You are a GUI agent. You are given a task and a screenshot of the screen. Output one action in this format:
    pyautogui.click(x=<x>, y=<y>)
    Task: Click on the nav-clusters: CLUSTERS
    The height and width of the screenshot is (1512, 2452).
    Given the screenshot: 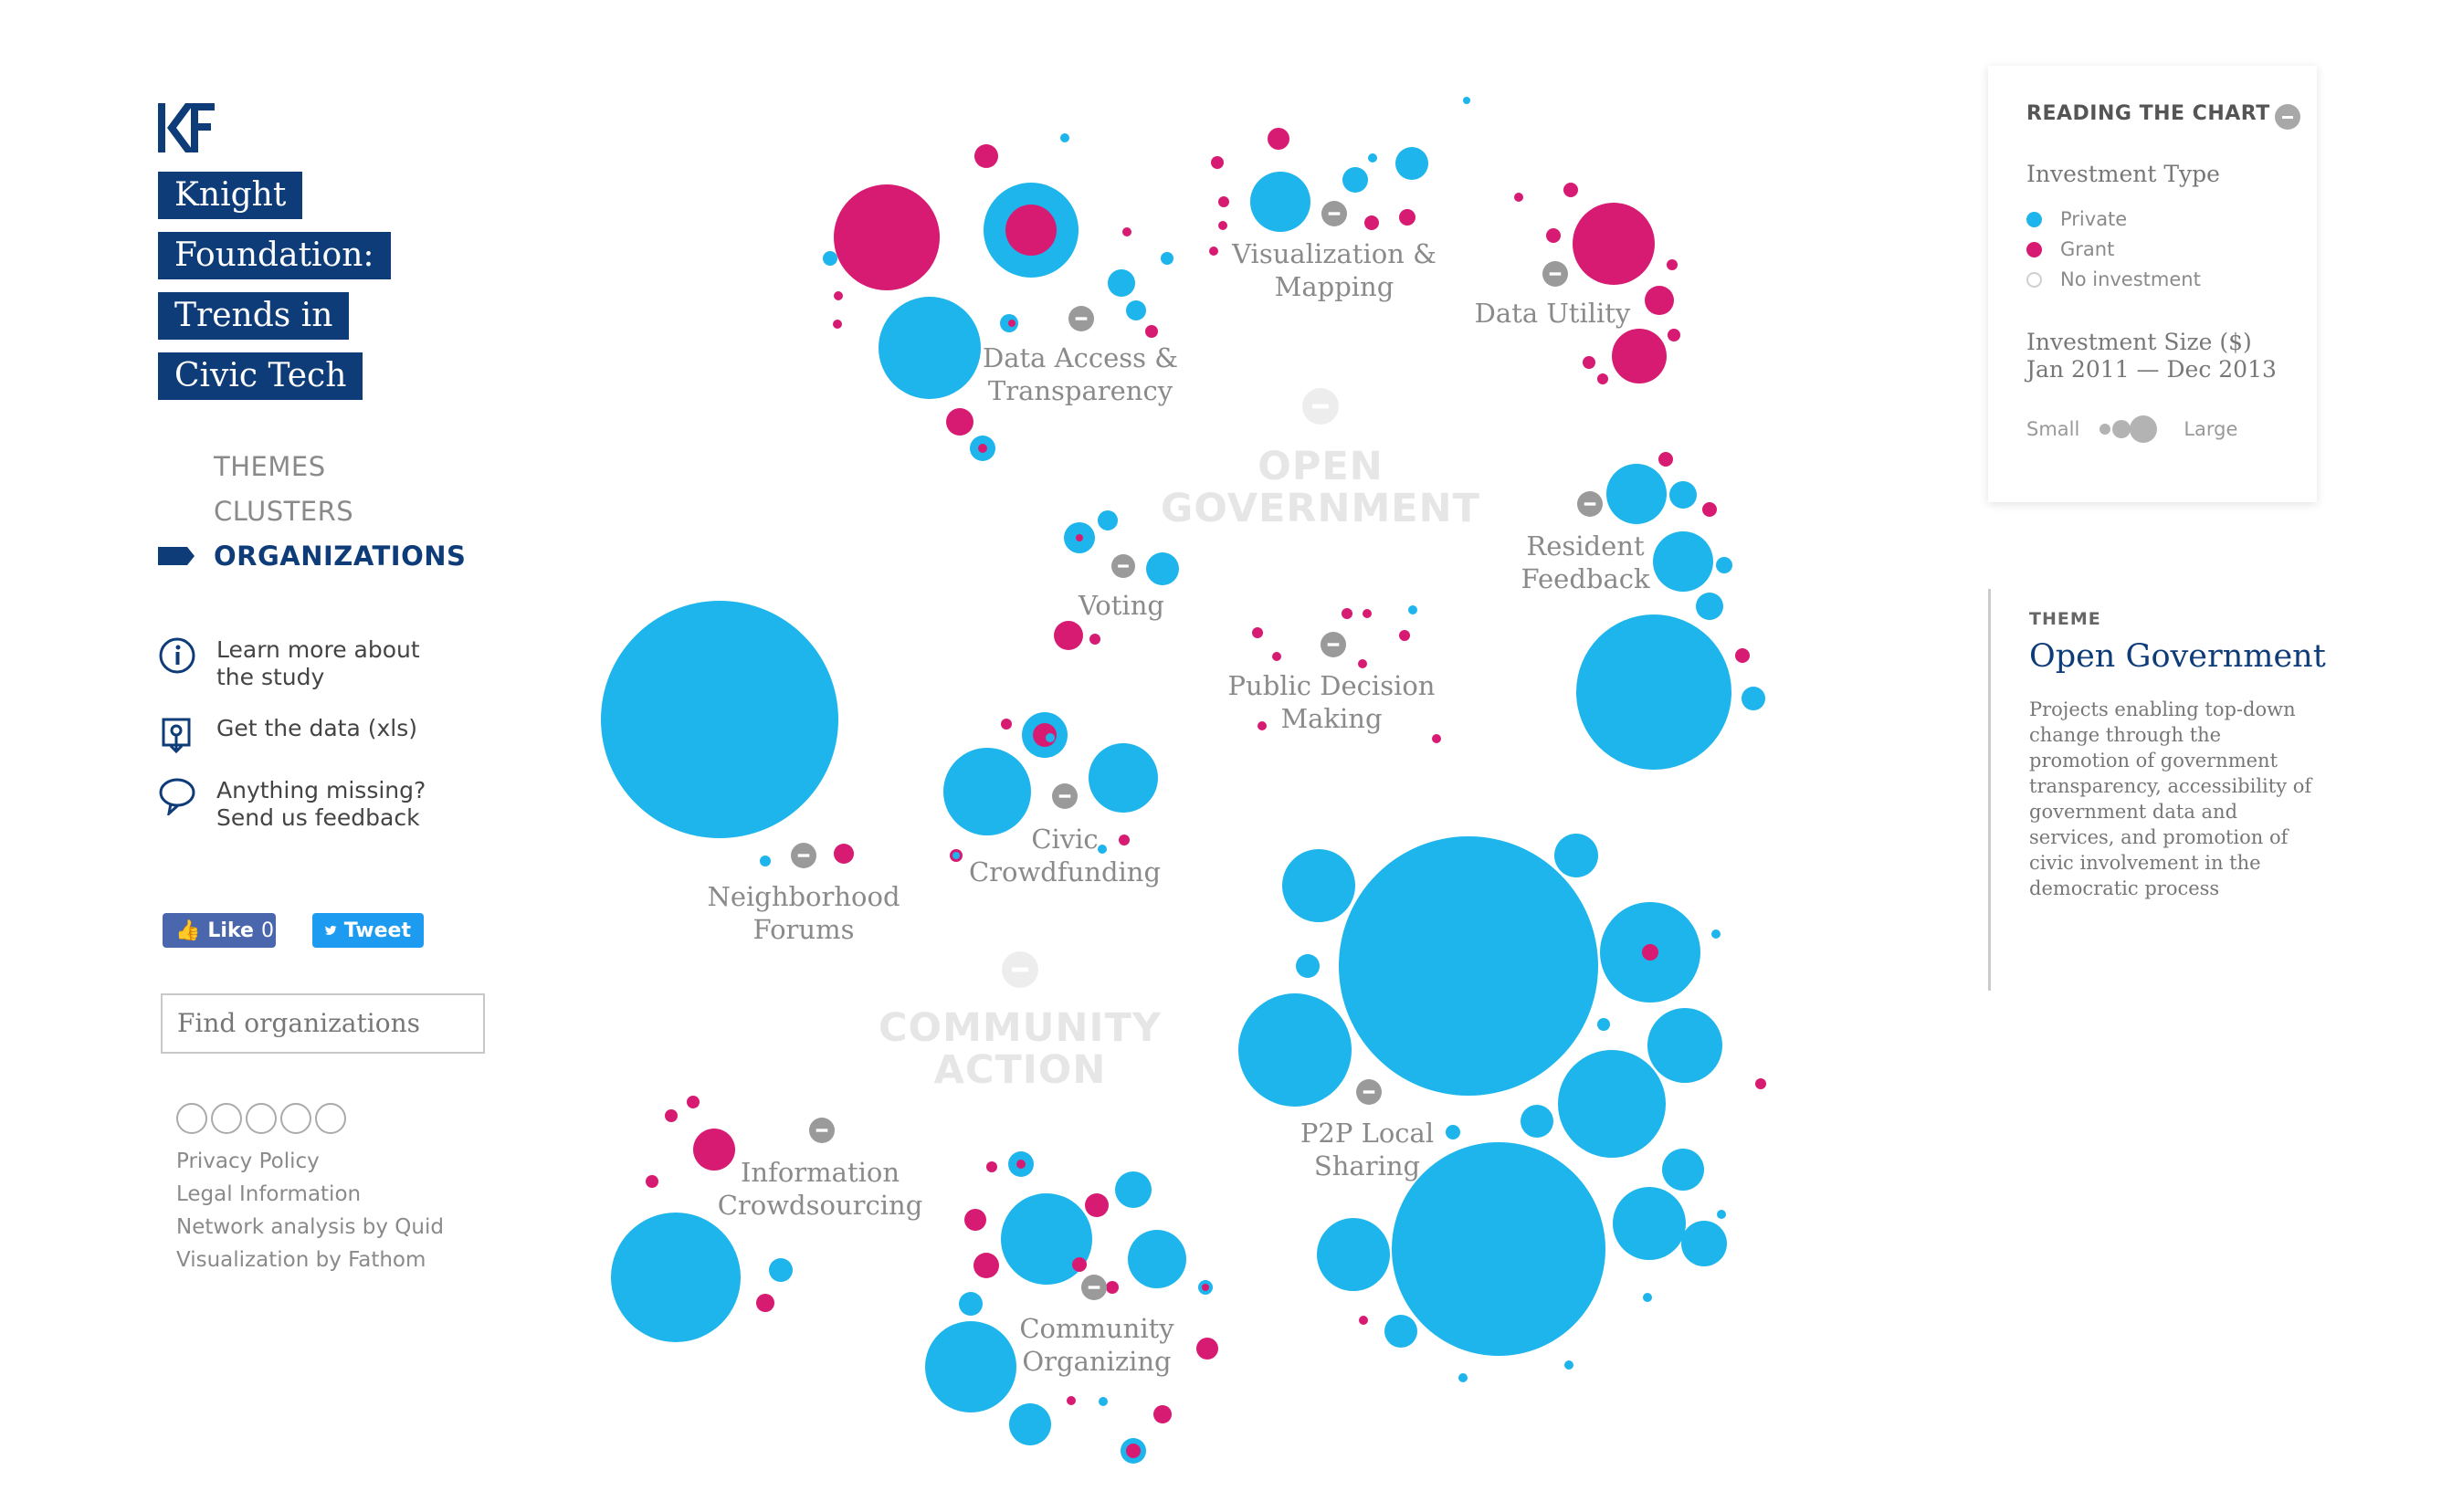 What is the action you would take?
    pyautogui.click(x=312, y=511)
    